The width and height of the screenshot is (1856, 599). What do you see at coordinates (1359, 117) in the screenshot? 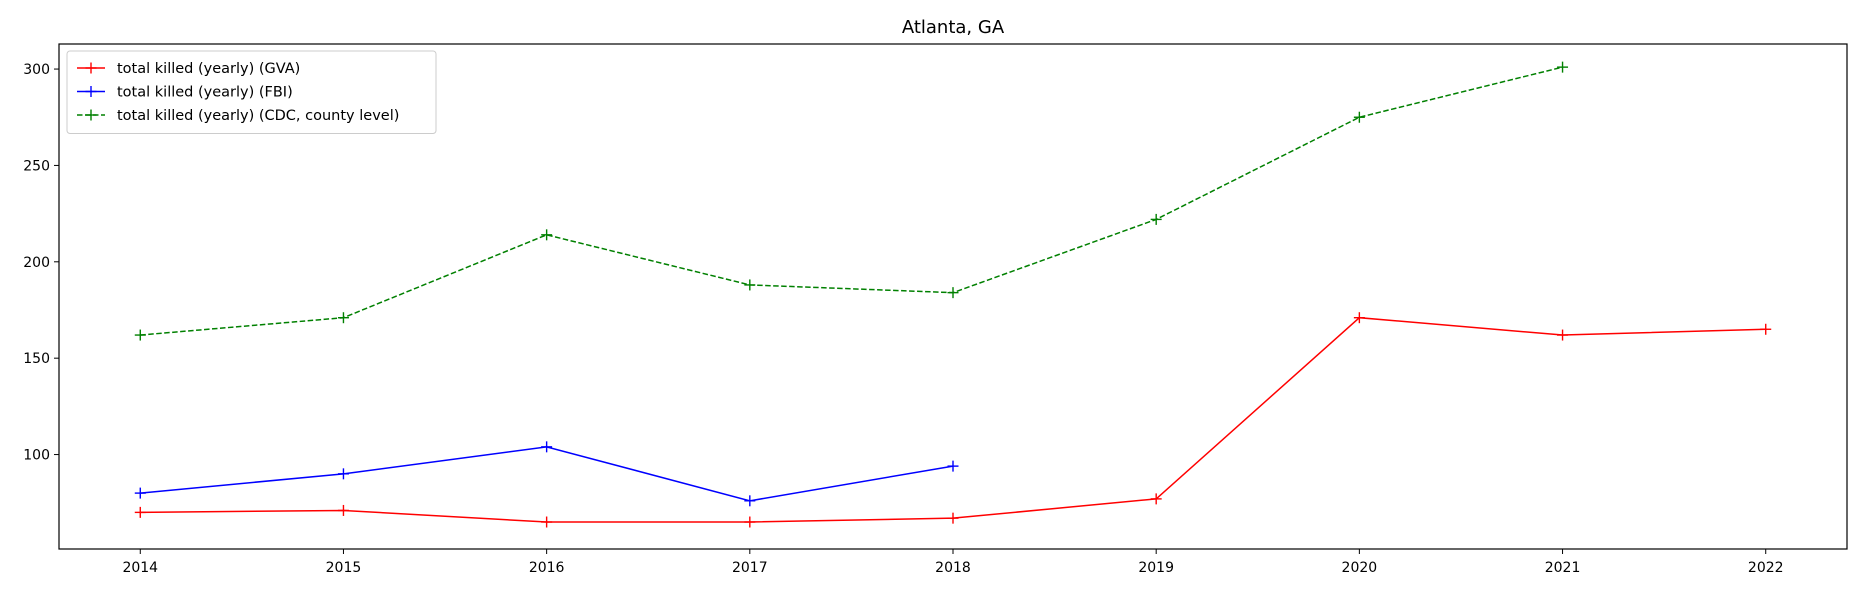
I see `data-point-total-killed-yearly-cdc-county-level-2020` at bounding box center [1359, 117].